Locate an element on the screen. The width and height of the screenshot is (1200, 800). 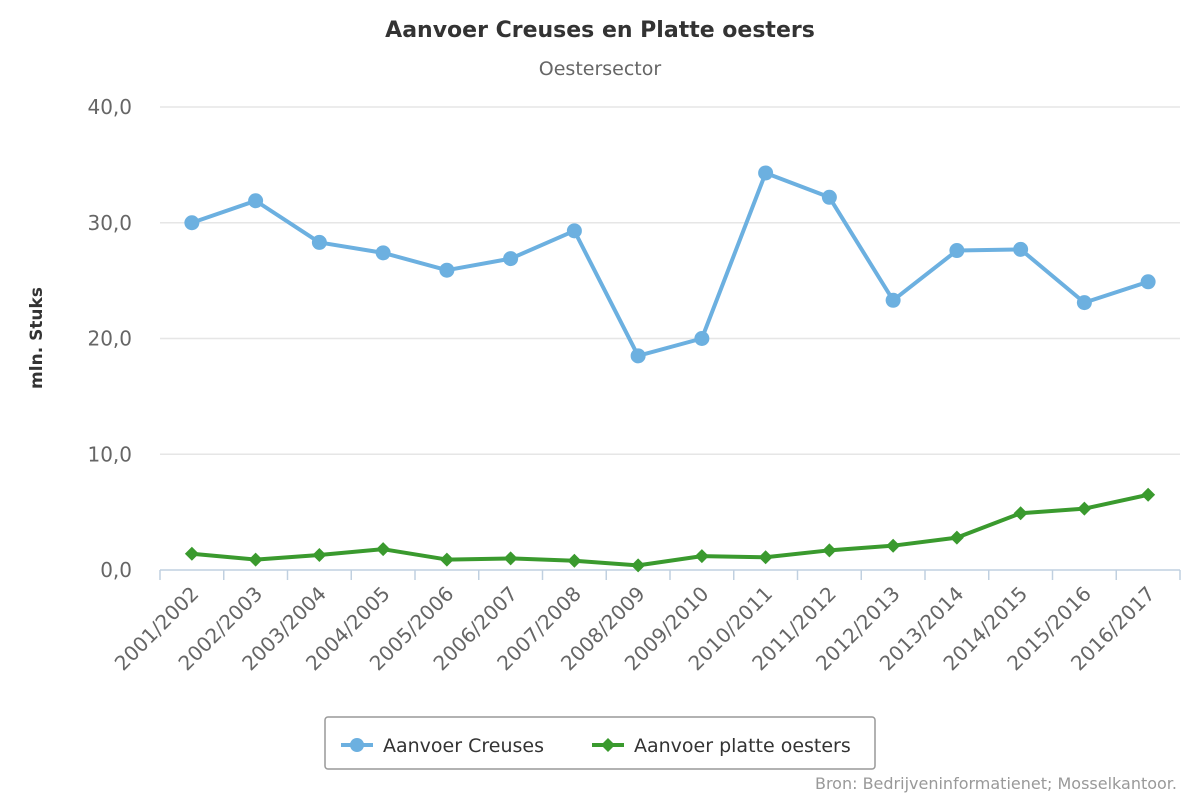
y-tick-label: 20,0 is located at coordinates (109, 339).